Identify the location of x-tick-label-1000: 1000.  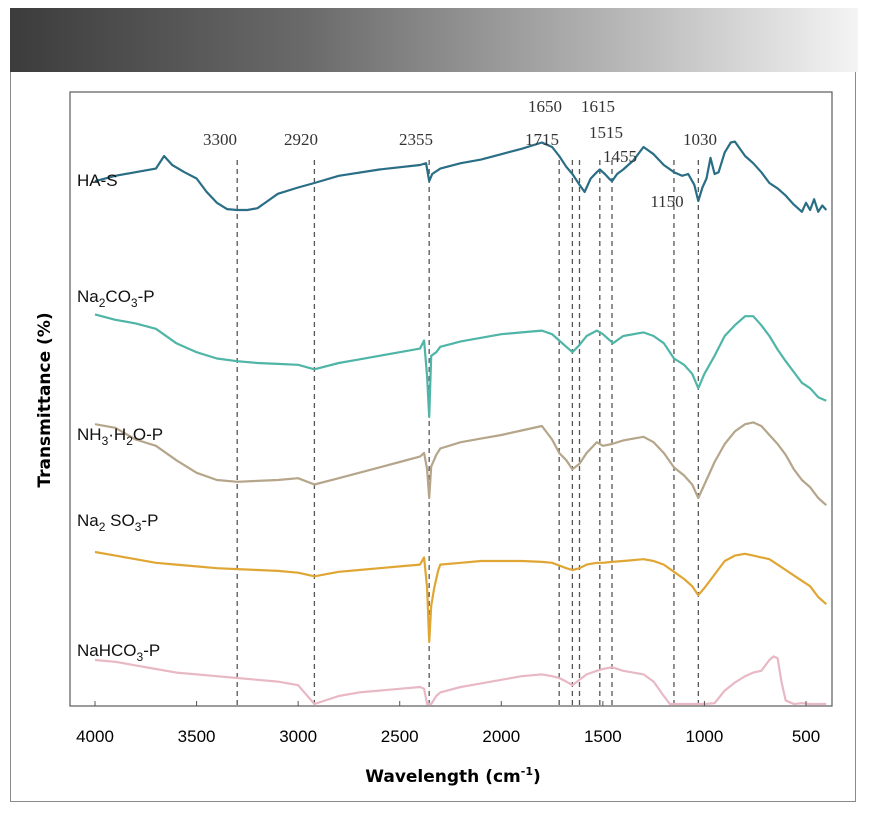
(705, 736).